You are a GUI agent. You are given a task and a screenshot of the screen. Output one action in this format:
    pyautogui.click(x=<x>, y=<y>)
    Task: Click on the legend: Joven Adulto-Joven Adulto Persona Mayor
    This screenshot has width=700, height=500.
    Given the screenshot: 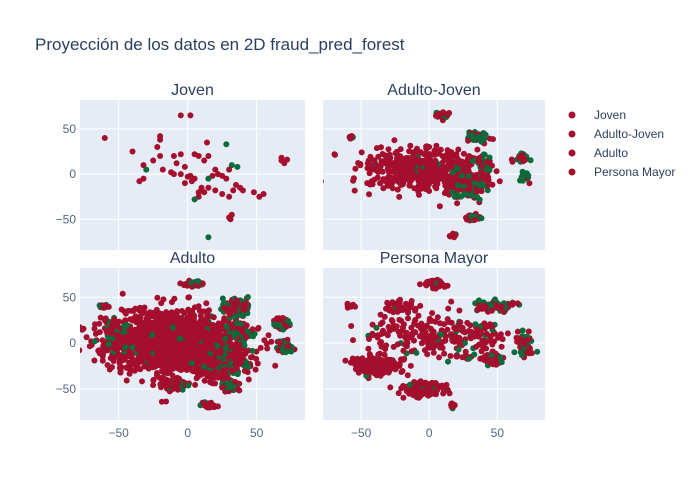 What is the action you would take?
    pyautogui.click(x=622, y=143)
    